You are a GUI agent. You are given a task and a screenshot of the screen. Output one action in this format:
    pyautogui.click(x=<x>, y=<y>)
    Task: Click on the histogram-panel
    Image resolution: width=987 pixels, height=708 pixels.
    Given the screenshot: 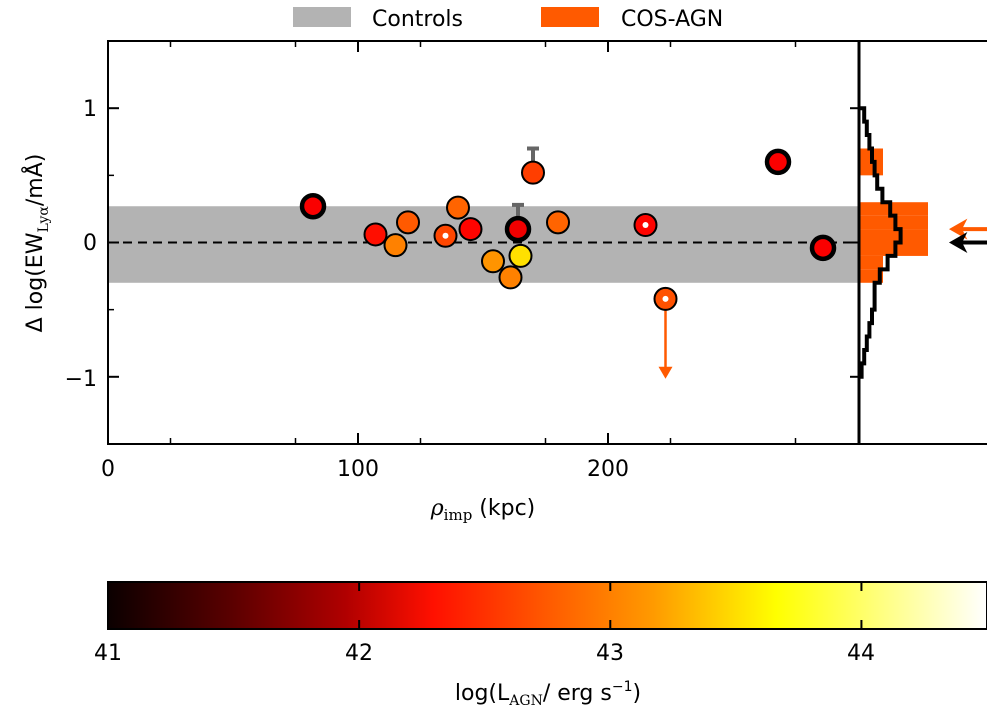 What is the action you would take?
    pyautogui.click(x=918, y=242)
    